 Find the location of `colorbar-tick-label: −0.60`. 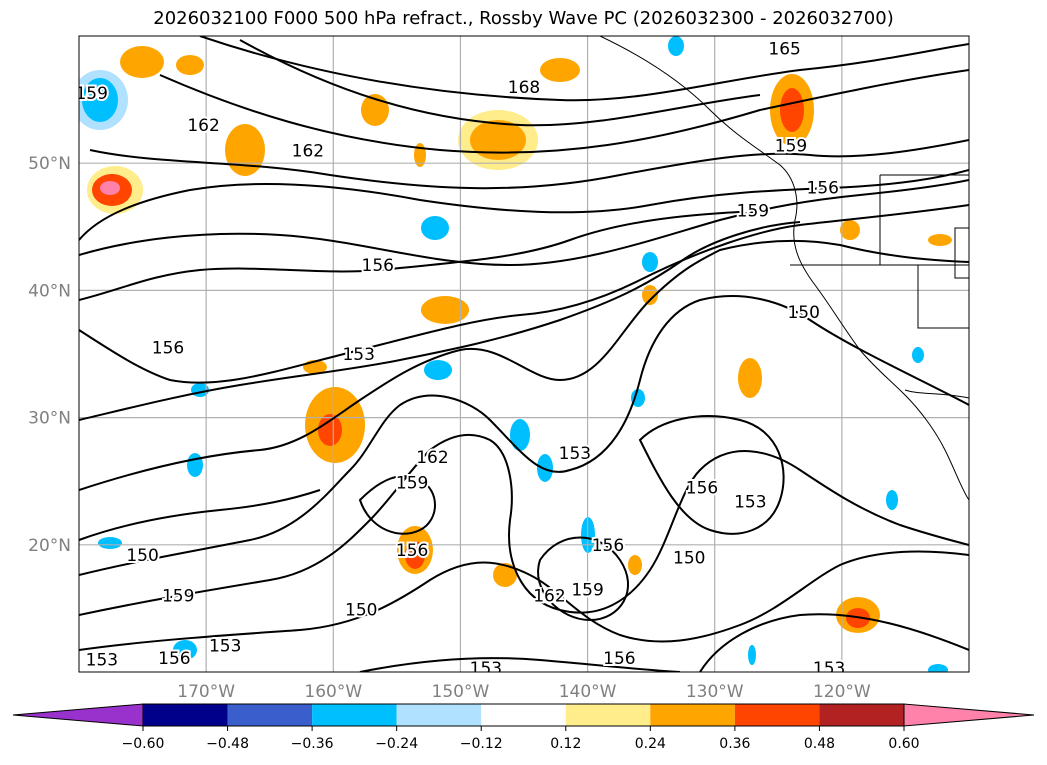

colorbar-tick-label: −0.60 is located at coordinates (143, 744).